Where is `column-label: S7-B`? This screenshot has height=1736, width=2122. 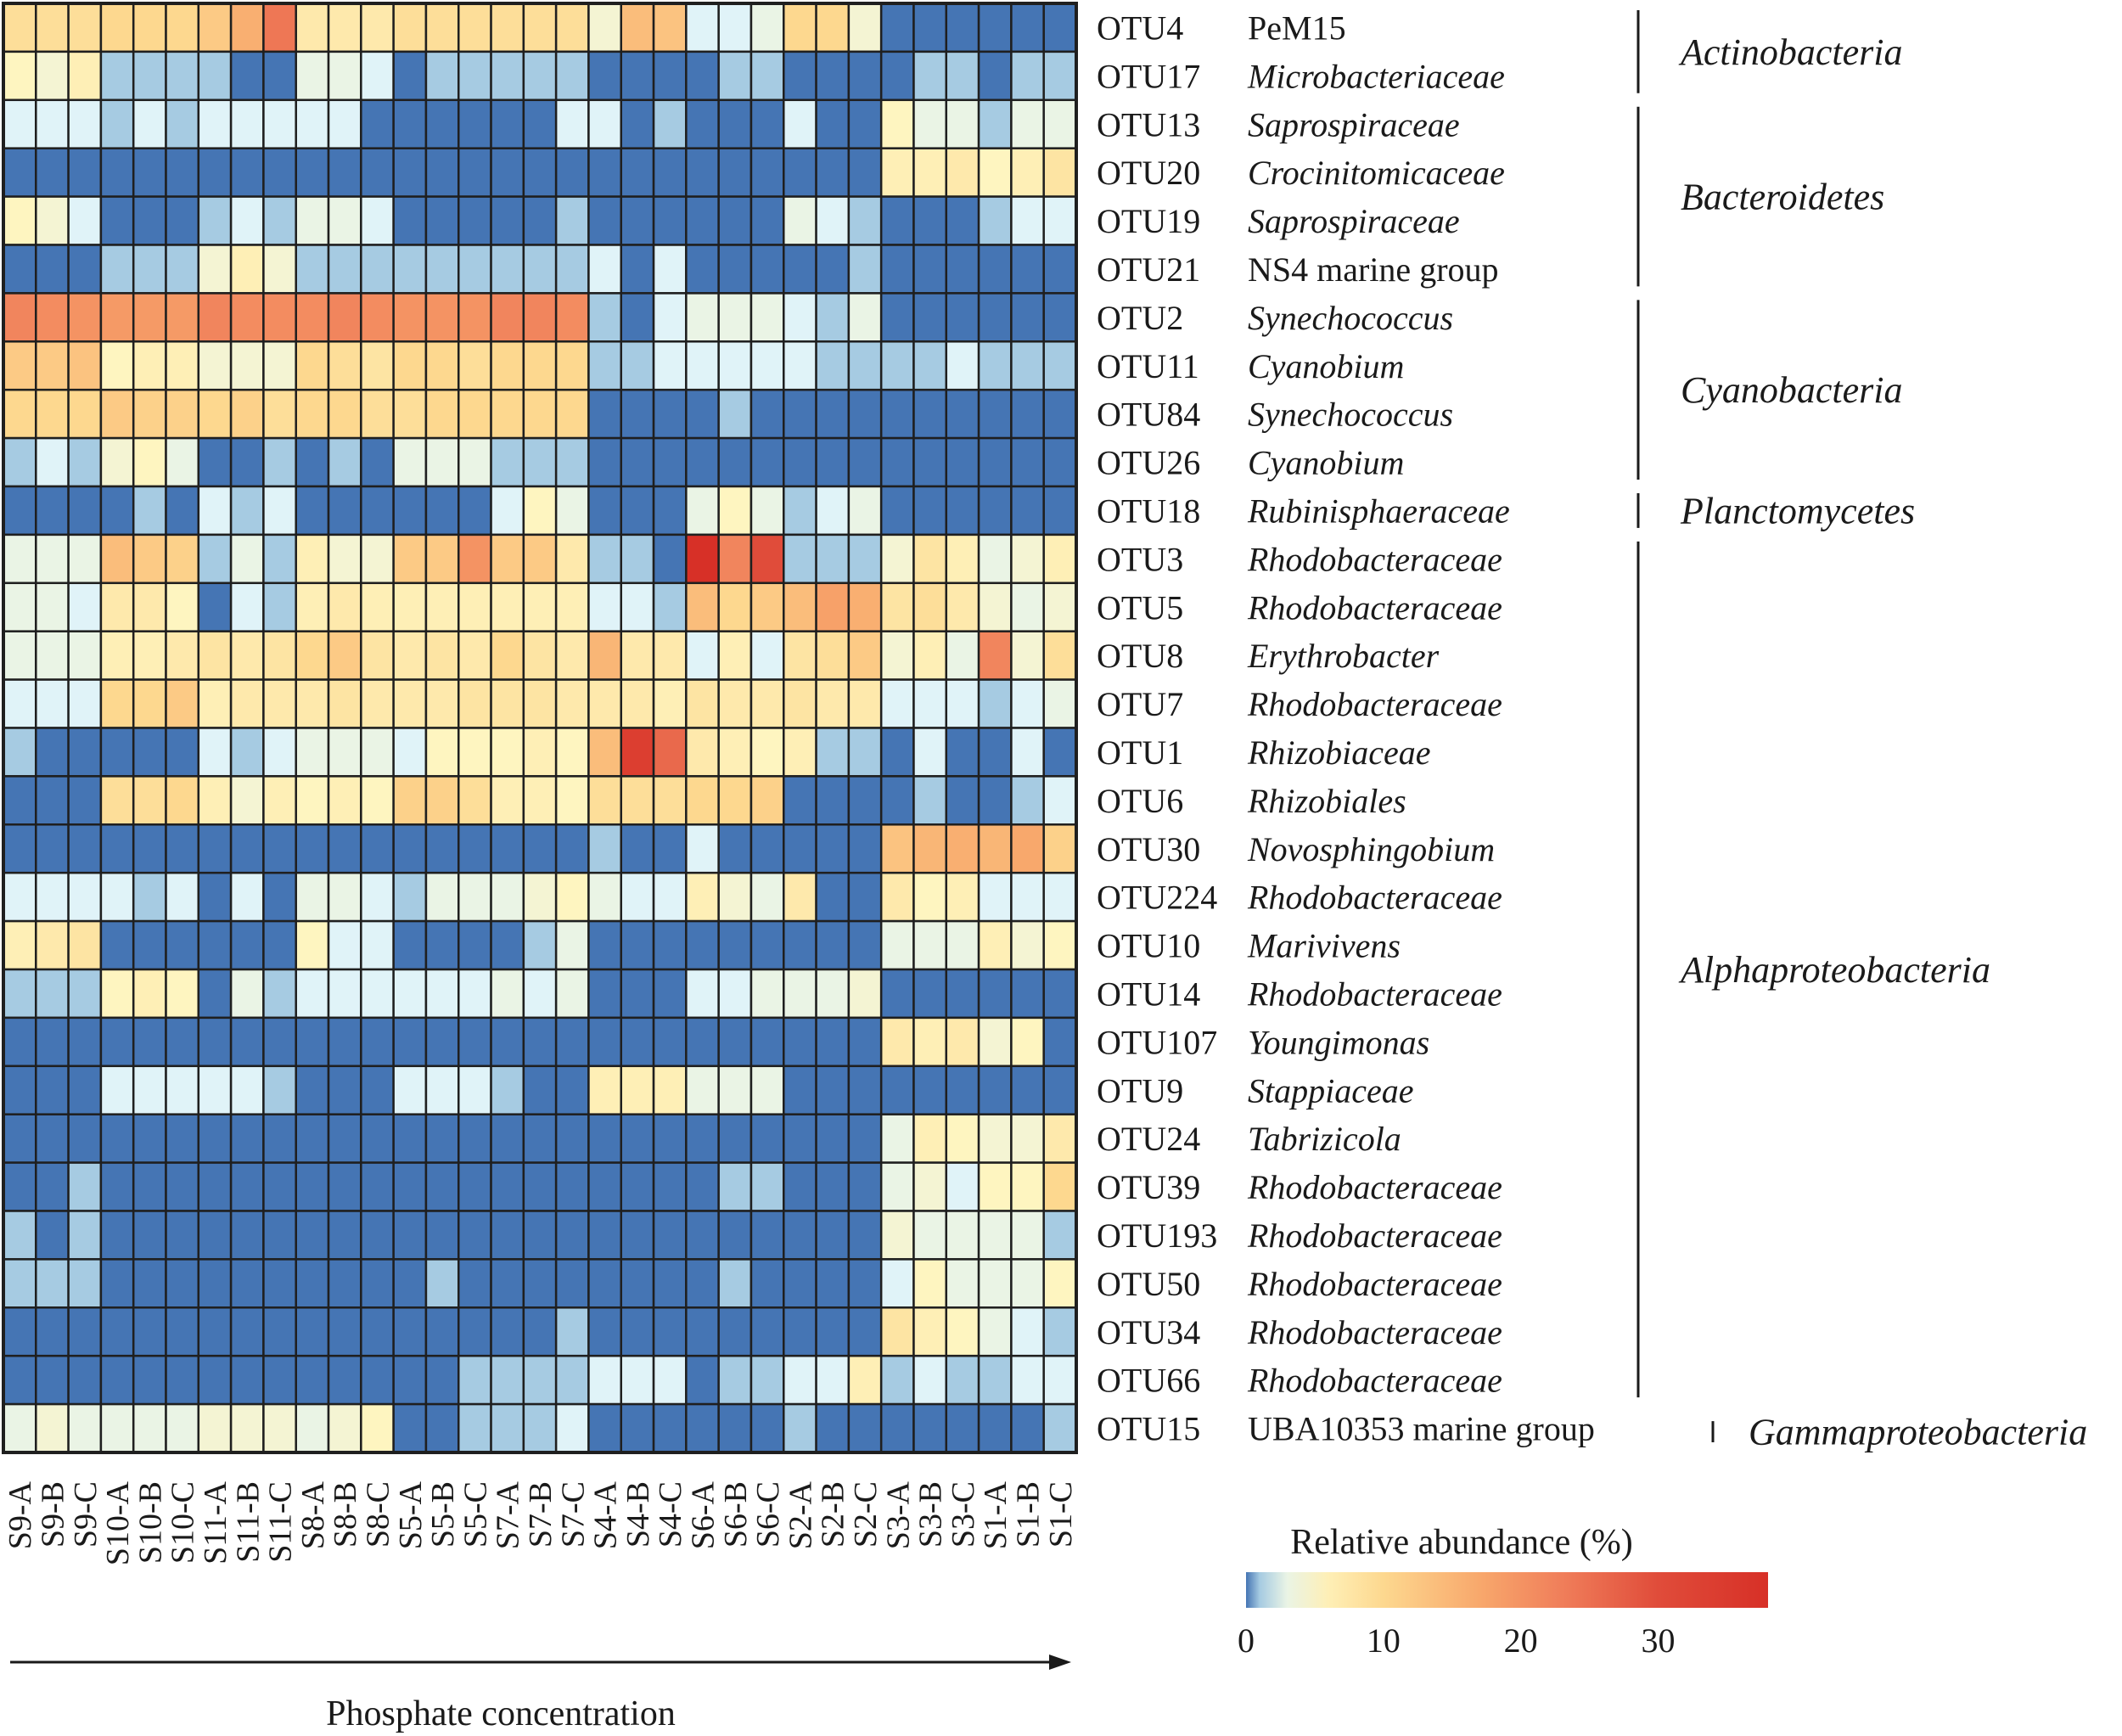 column-label: S7-B is located at coordinates (541, 1515).